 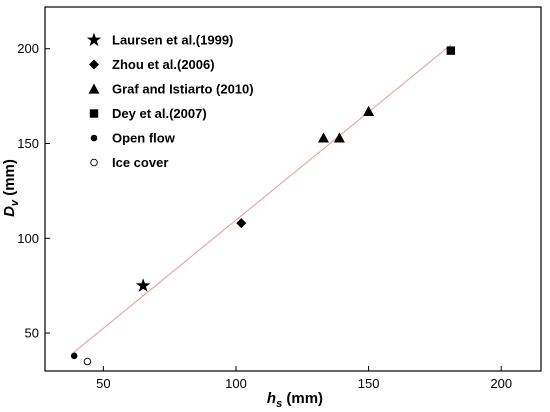 I want to click on legend-marker-circle-open, so click(x=94, y=162).